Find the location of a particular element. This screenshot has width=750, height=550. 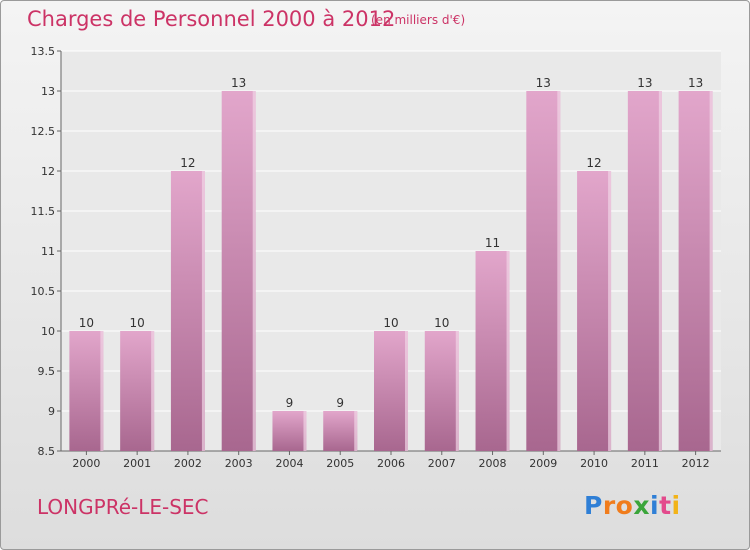

x-tick-label: 2004 is located at coordinates (289, 463).